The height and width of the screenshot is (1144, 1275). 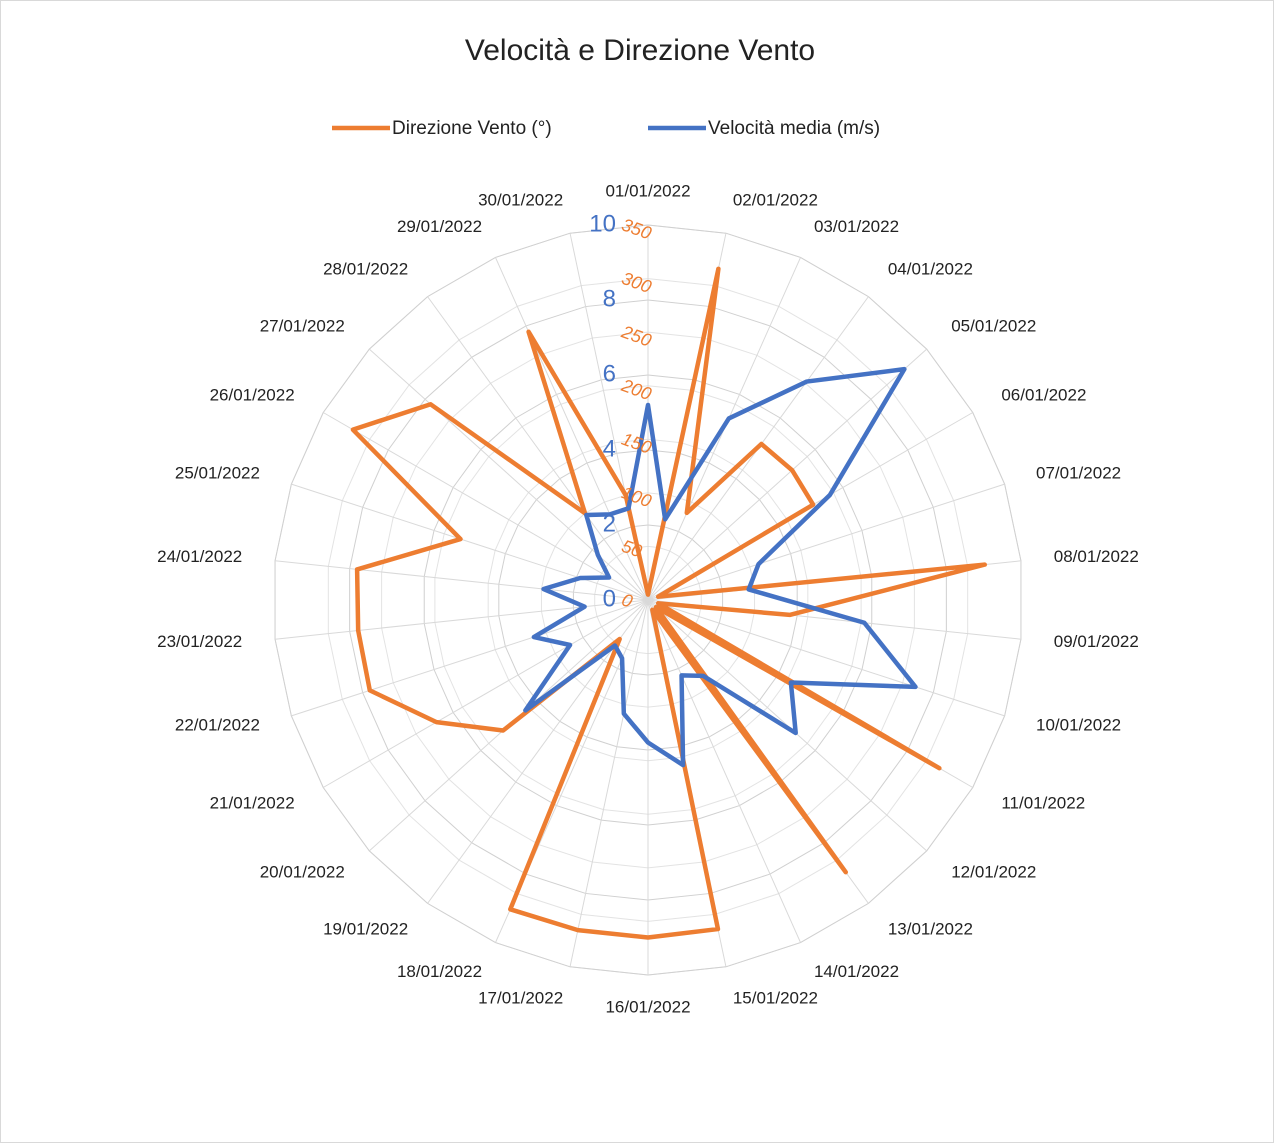 What do you see at coordinates (609, 298) in the screenshot?
I see `y2-tick-label: 8` at bounding box center [609, 298].